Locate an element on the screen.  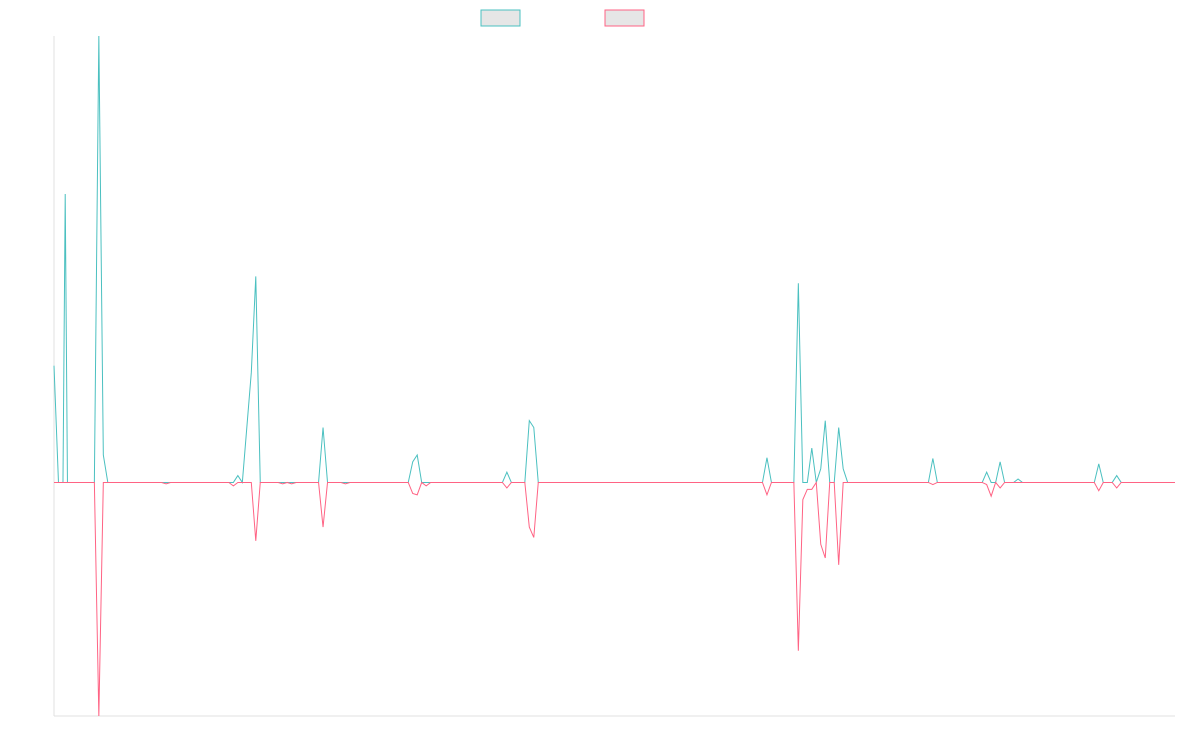
legend is located at coordinates (562, 18).